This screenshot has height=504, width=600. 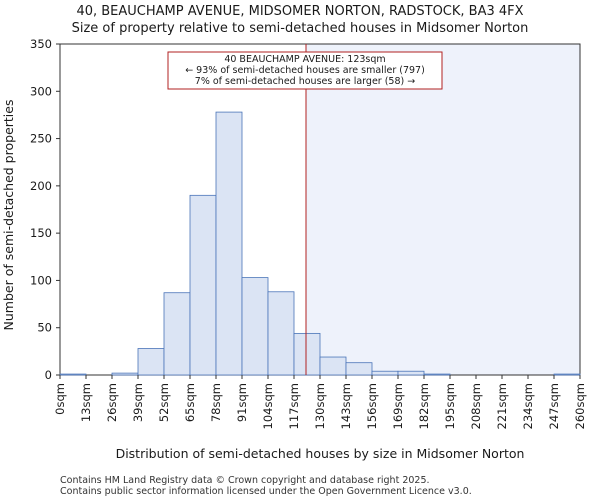 I want to click on x-tick-label: 143sqm, so click(x=346, y=406).